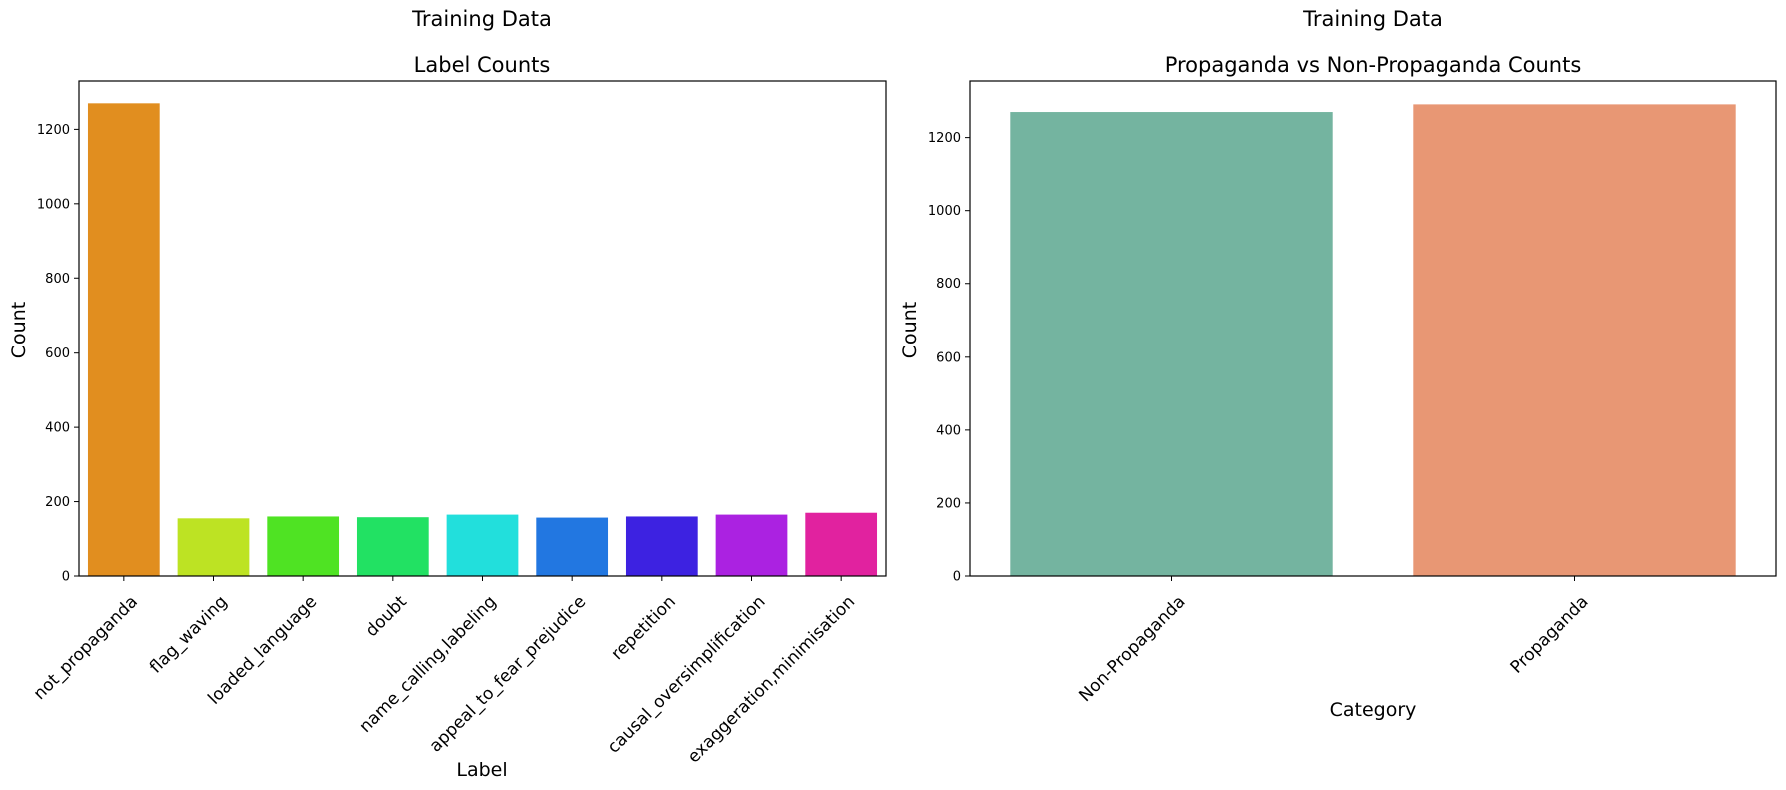 This screenshot has width=1786, height=790. Describe the element at coordinates (386, 616) in the screenshot. I see `x-tick-label: doubt` at that location.